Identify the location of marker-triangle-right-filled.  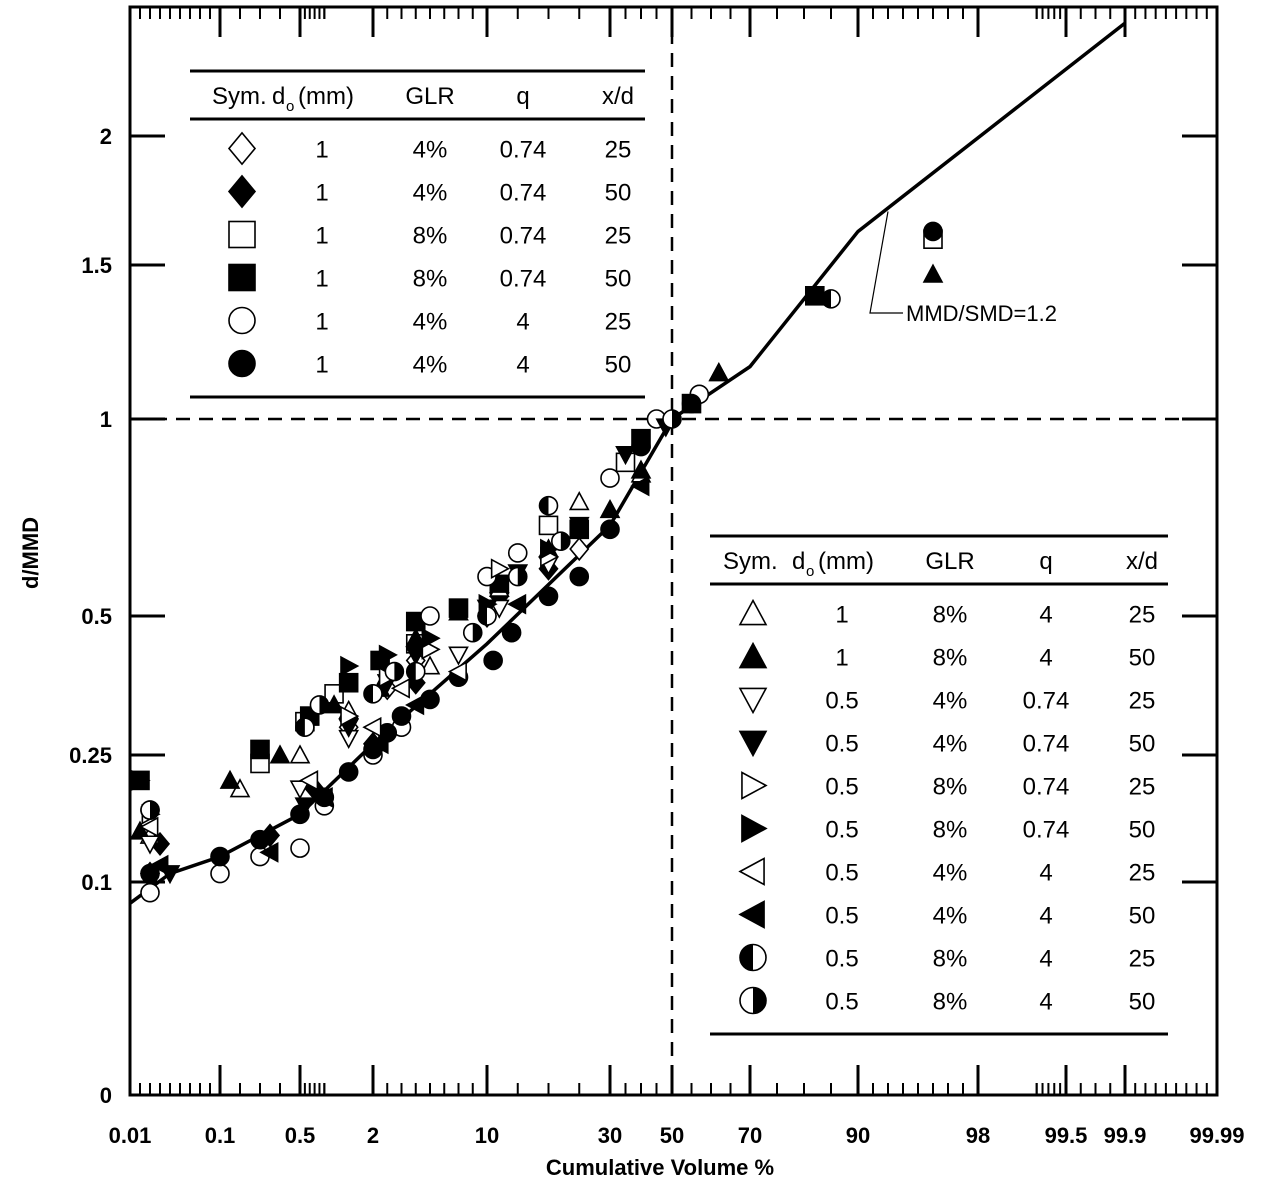
(550, 549).